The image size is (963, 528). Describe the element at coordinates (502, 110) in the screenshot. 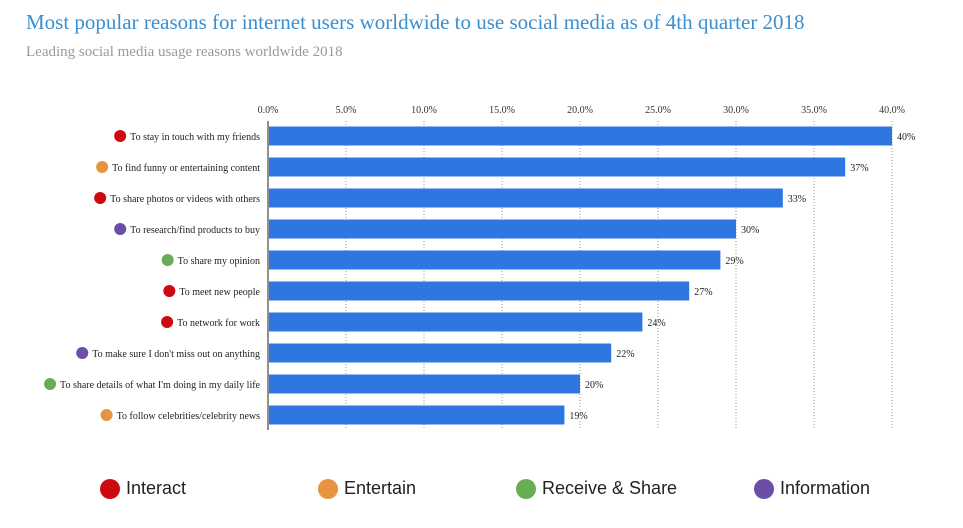

I see `x-tick-label: 15.0%` at that location.